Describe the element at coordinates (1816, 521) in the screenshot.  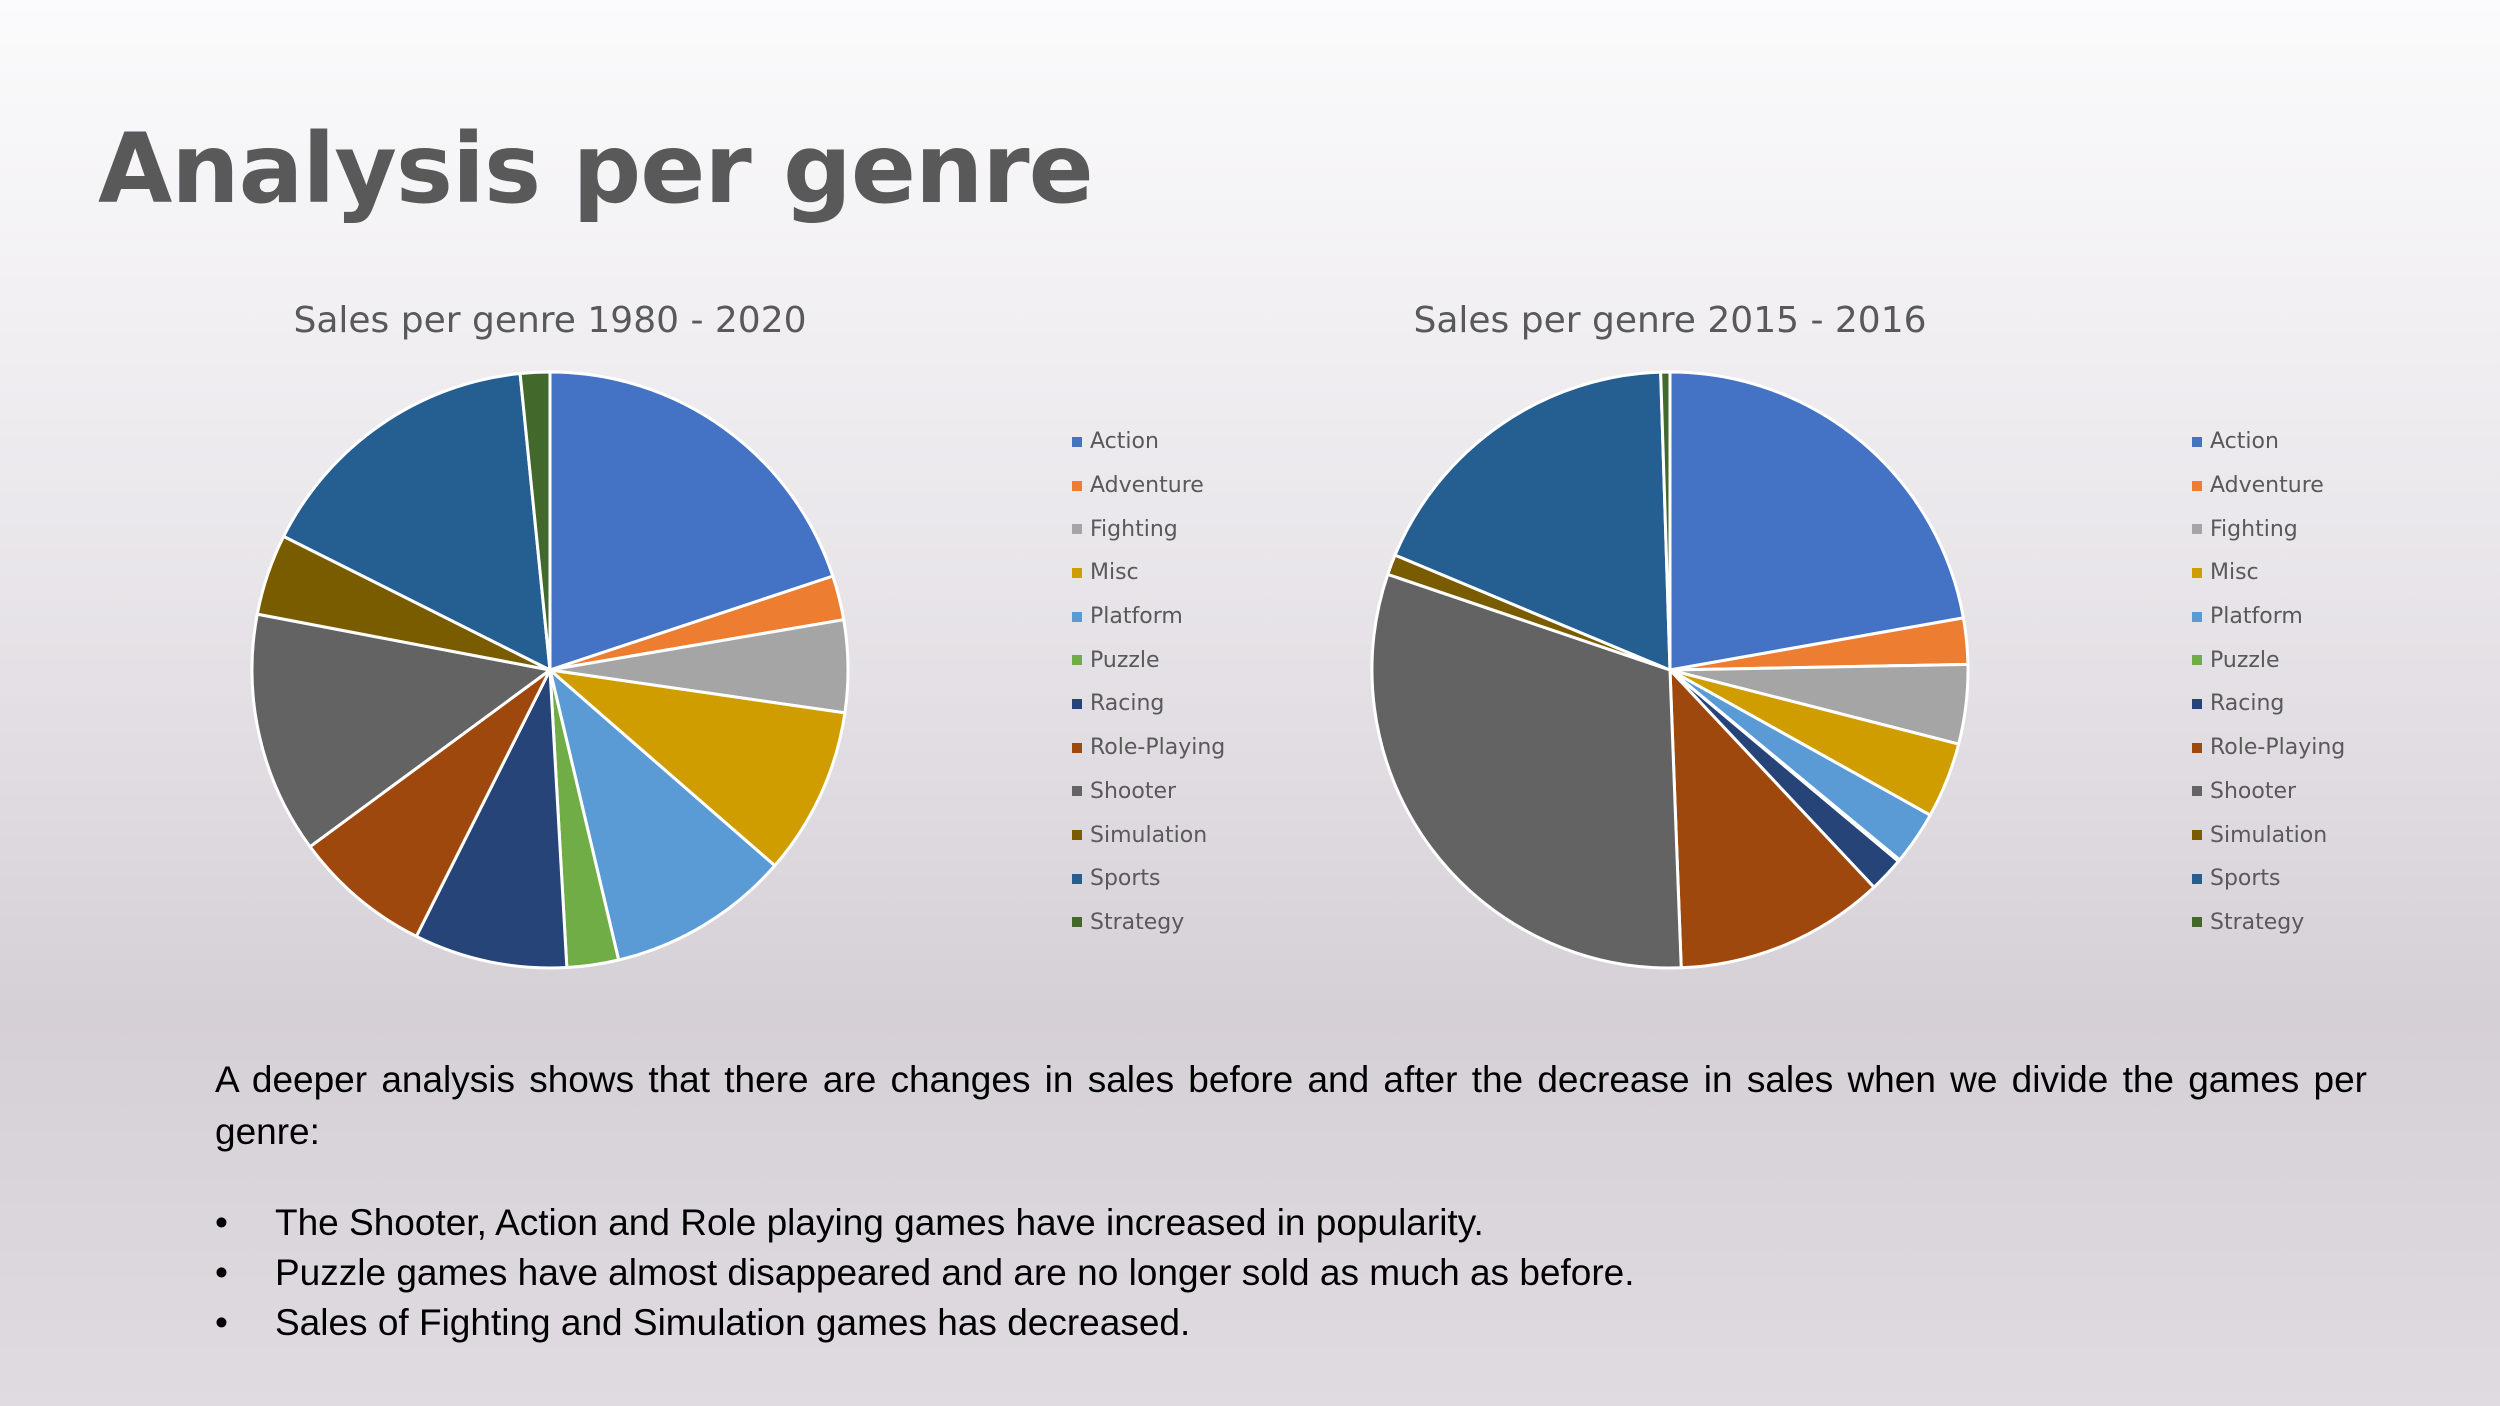
I see `pie-slice-action` at that location.